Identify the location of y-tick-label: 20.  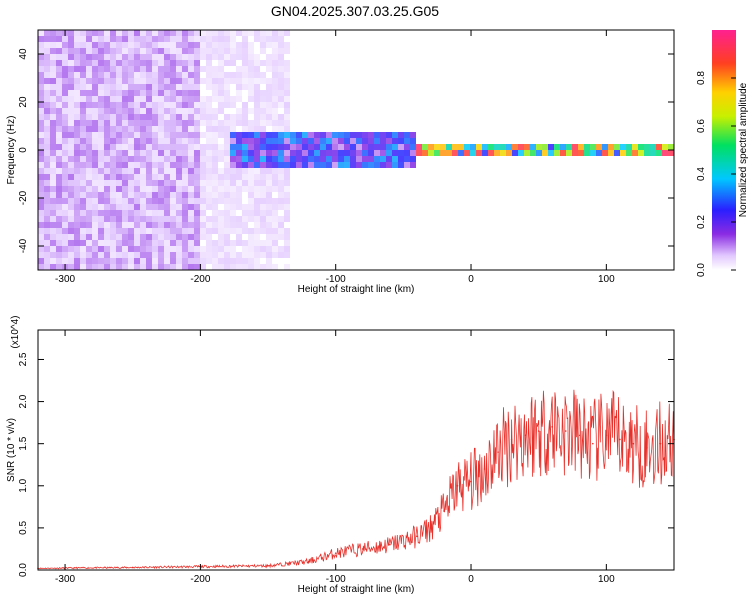
(23, 102).